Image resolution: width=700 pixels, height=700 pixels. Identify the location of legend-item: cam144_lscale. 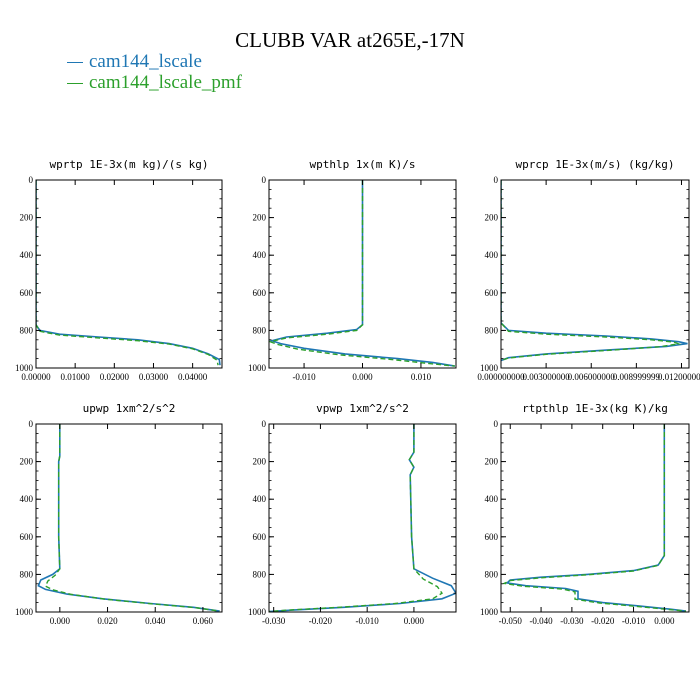
(134, 62).